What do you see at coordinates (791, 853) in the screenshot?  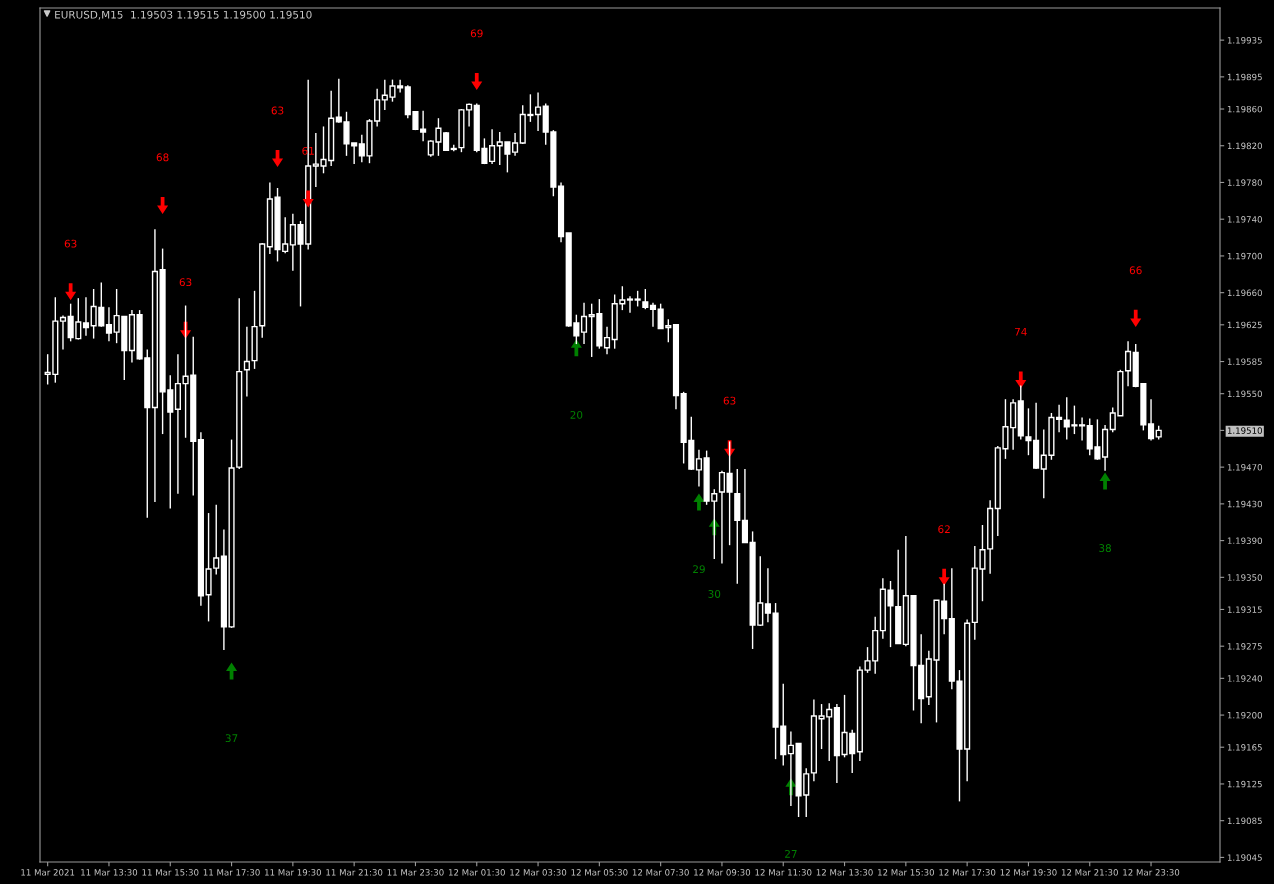 I see `annotation: 27` at bounding box center [791, 853].